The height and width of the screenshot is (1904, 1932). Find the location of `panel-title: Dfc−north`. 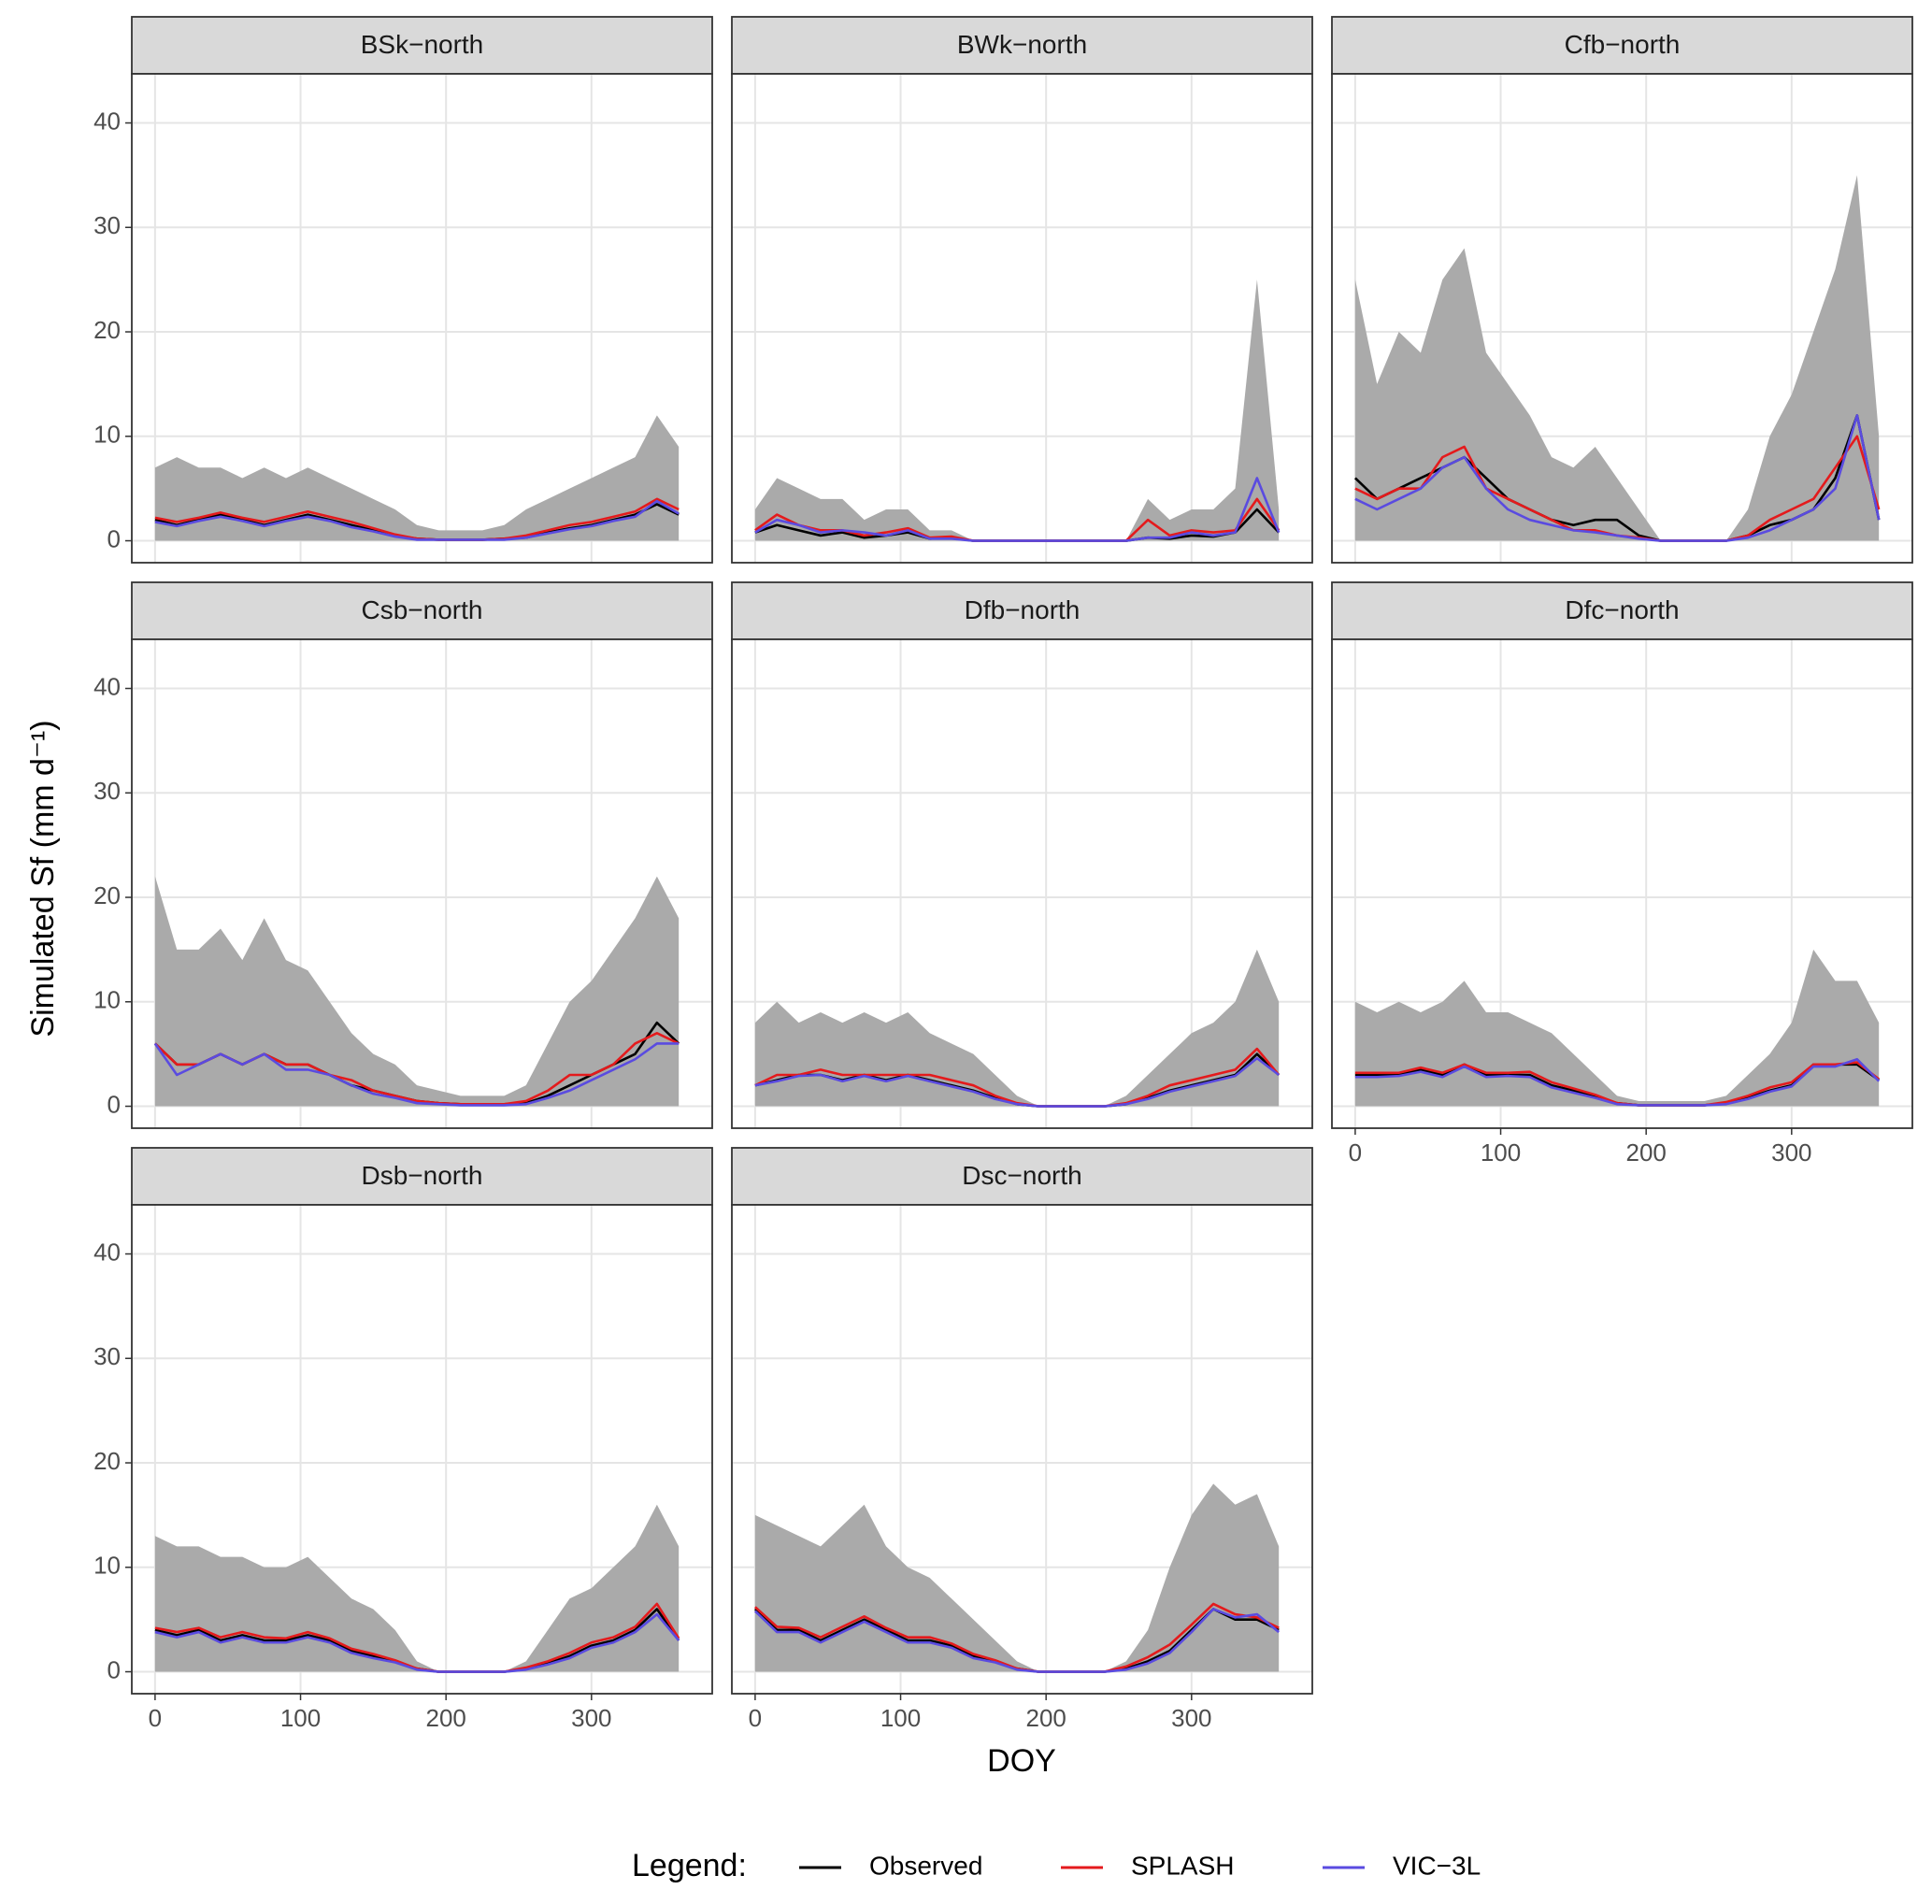

panel-title: Dfc−north is located at coordinates (1622, 609).